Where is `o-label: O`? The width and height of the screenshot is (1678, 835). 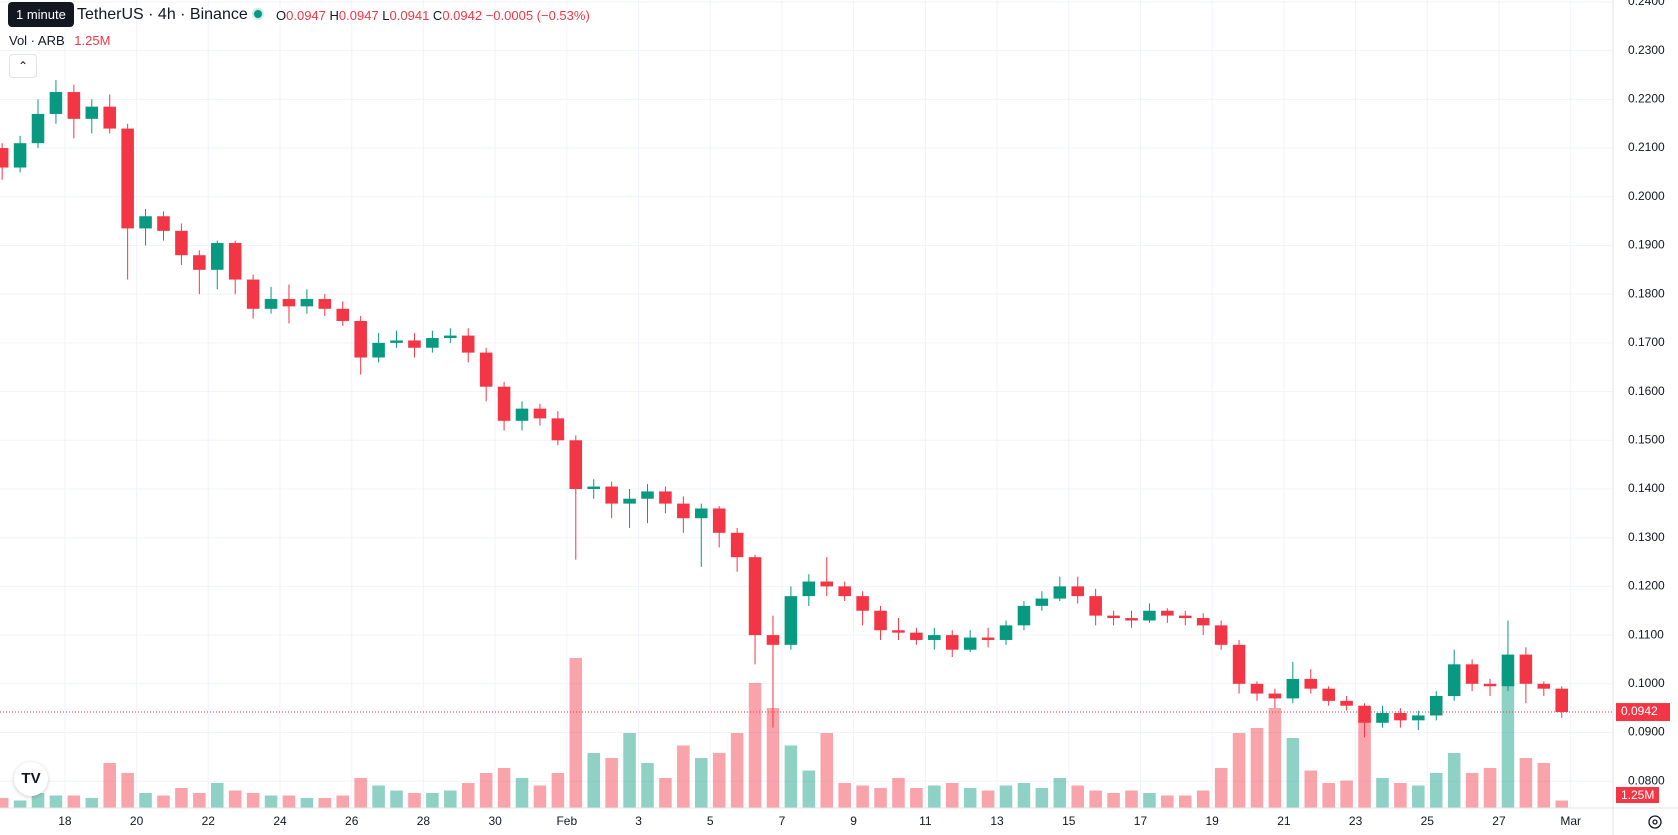 o-label: O is located at coordinates (281, 15).